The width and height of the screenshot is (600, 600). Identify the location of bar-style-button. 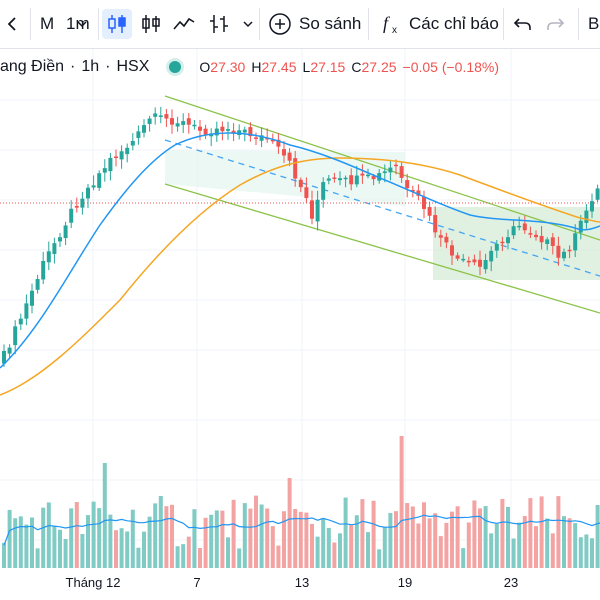
(151, 24).